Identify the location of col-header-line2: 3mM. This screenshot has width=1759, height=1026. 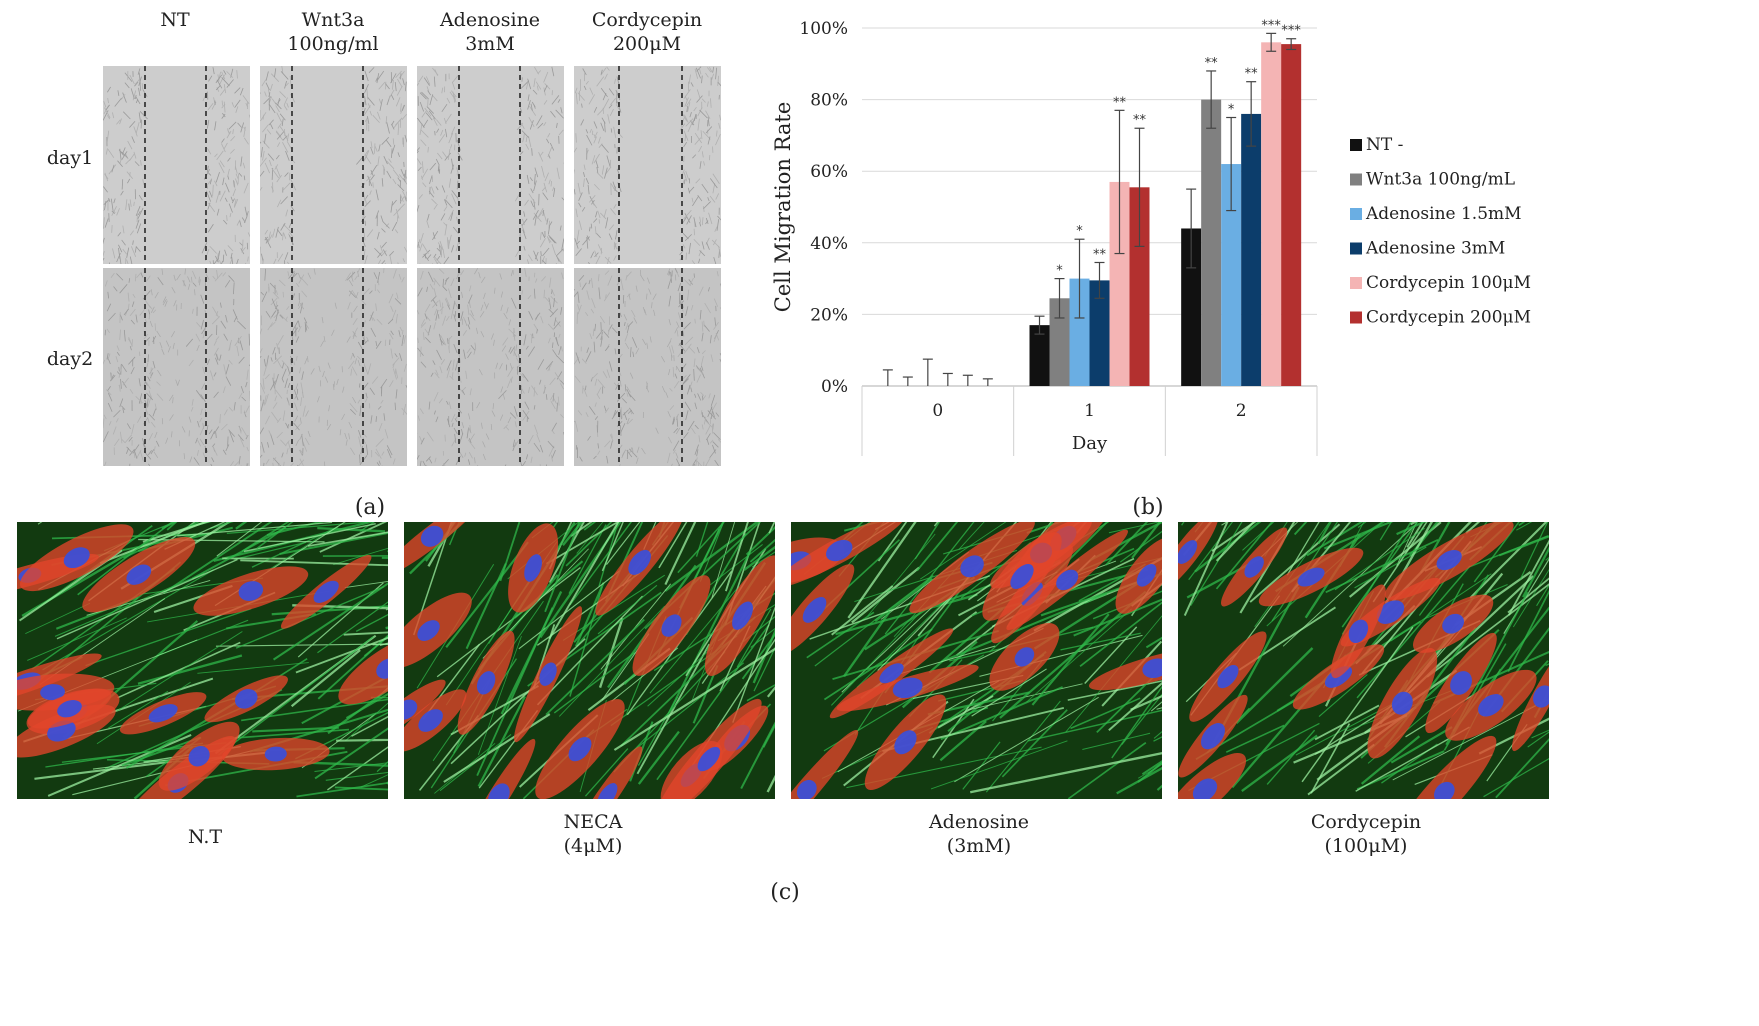
(490, 44).